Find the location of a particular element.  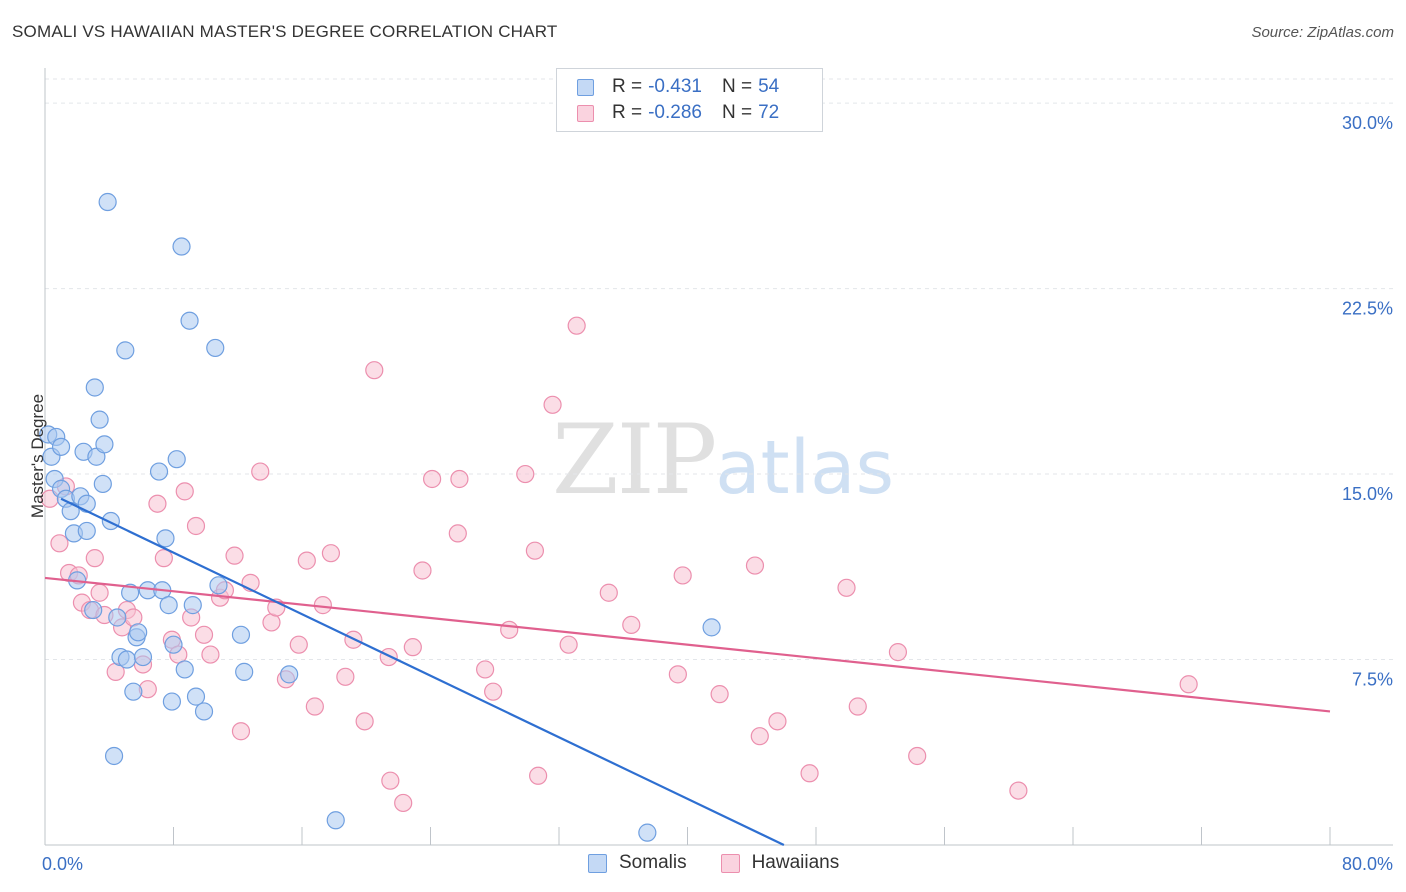

y-axis-label: Master's Degree is located at coordinates (37, 456).